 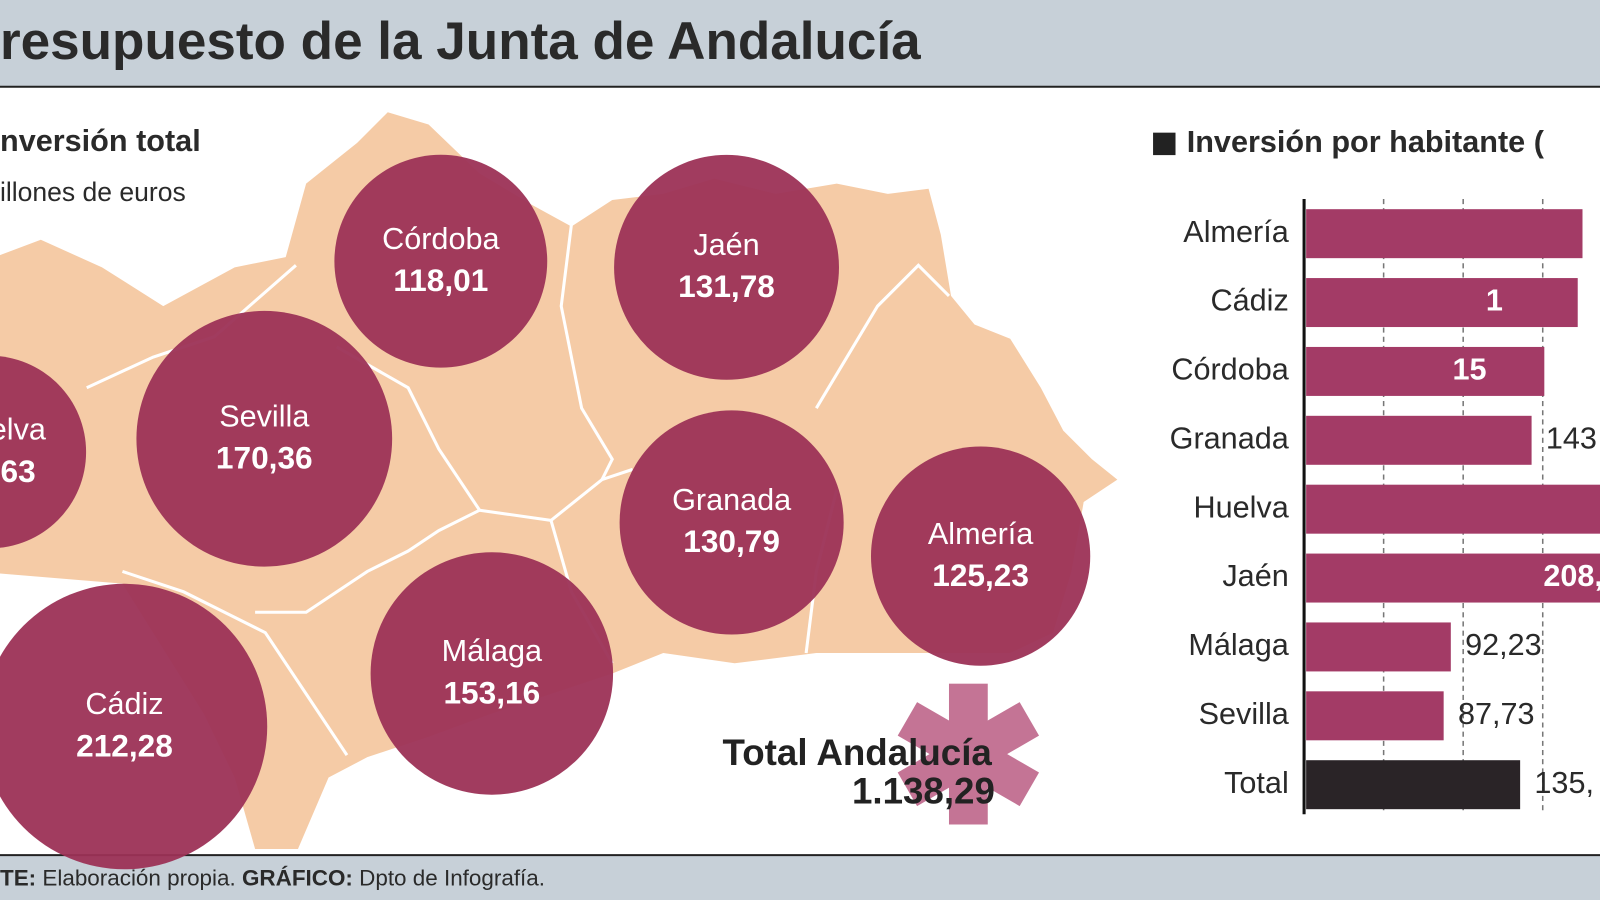 I want to click on map-subtitle: illones de euros, so click(x=93, y=192).